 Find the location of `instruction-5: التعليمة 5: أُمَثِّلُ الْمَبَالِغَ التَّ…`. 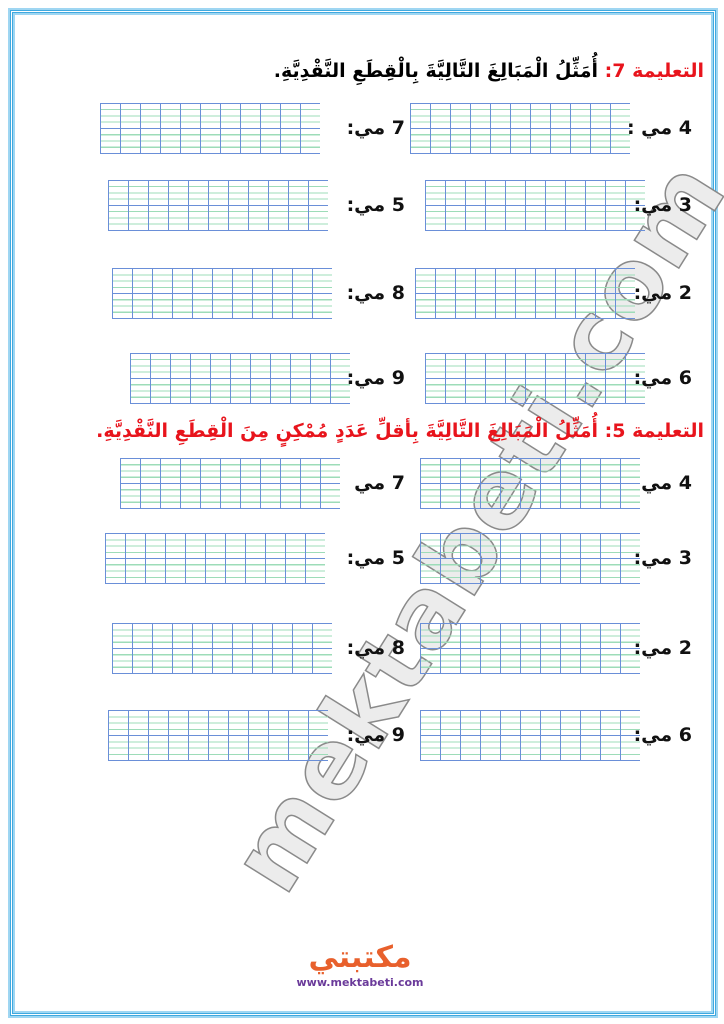

instruction-5: التعليمة 5: أُمَثِّلُ الْمَبَالِغَ التَّ… is located at coordinates (400, 431).